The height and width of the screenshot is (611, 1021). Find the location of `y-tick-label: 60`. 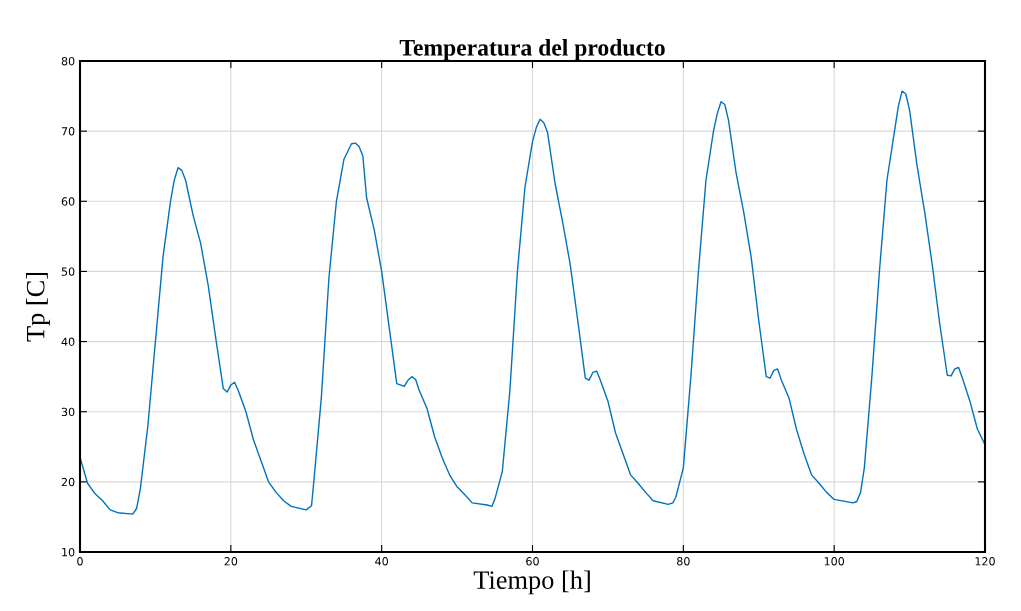

y-tick-label: 60 is located at coordinates (68, 201).